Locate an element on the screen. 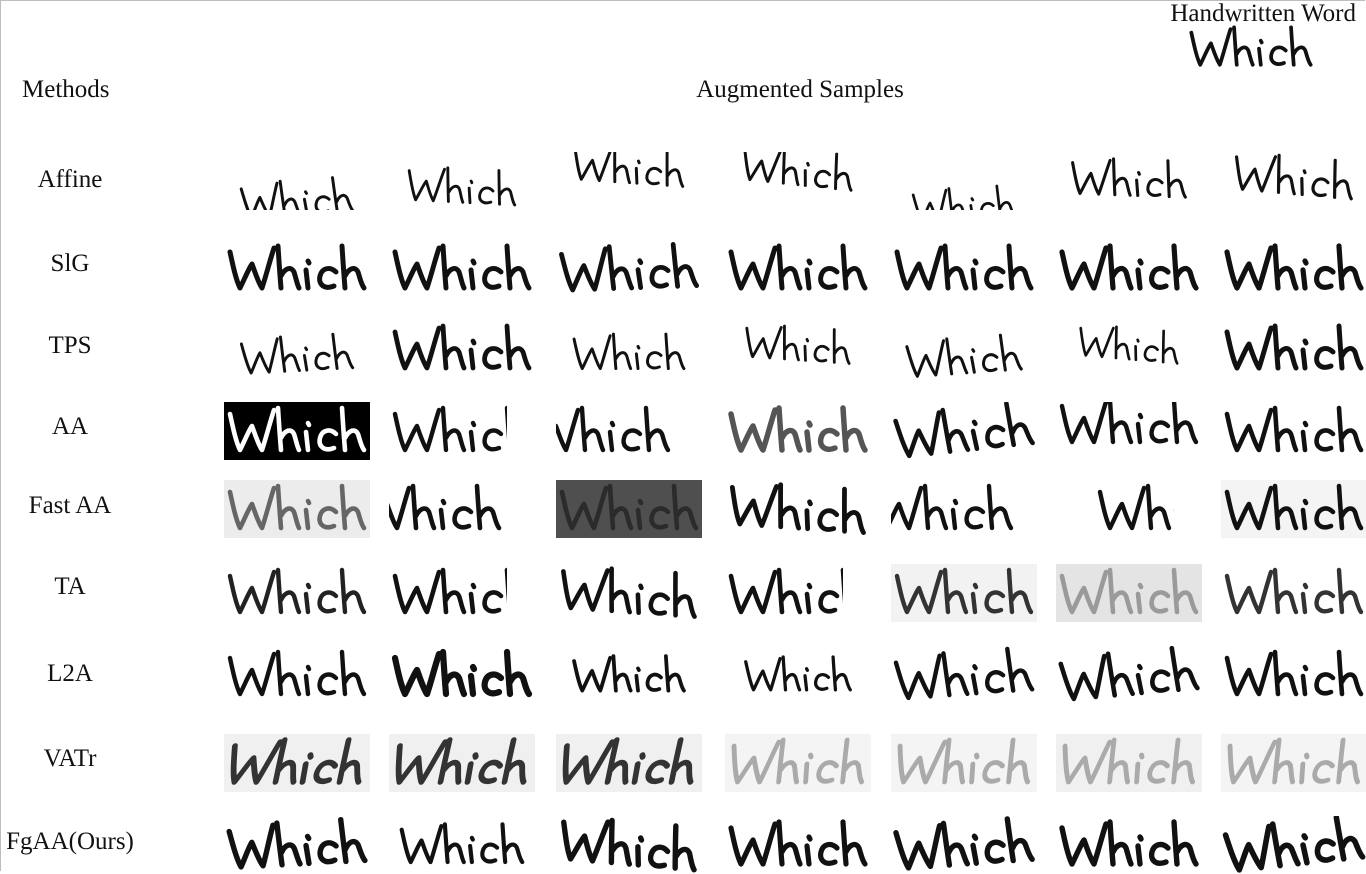 The height and width of the screenshot is (874, 1366). method-label-fgaa-ours: FgAA(Ours) is located at coordinates (70, 841).